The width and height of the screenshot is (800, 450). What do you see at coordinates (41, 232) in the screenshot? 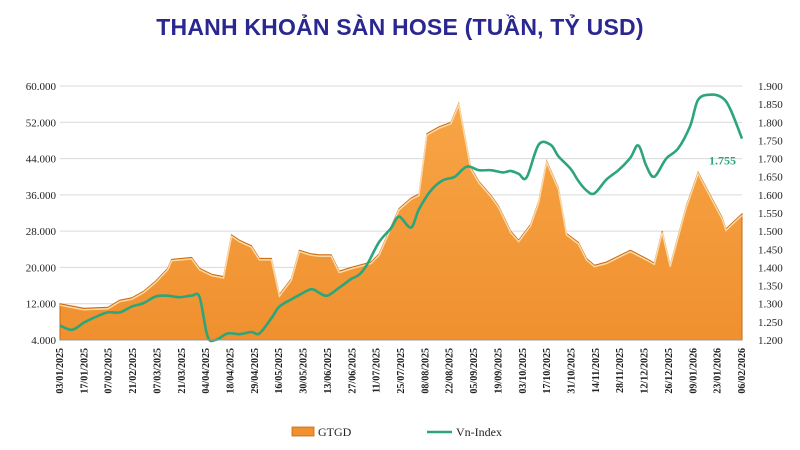
I see `y-left-tick-label: 28.000` at bounding box center [41, 232].